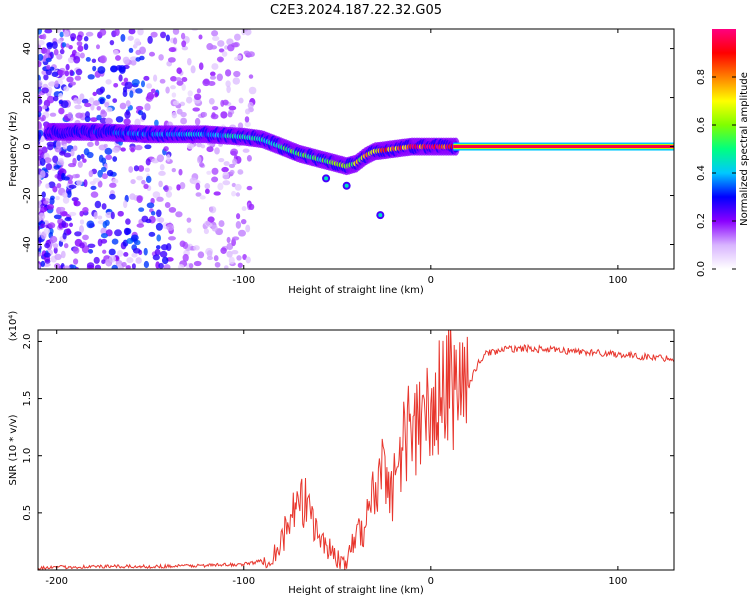 The width and height of the screenshot is (750, 600). Describe the element at coordinates (716, 173) in the screenshot. I see `colorbar-ticks: 0.0 0.2 0.4 0.6 0.8` at that location.